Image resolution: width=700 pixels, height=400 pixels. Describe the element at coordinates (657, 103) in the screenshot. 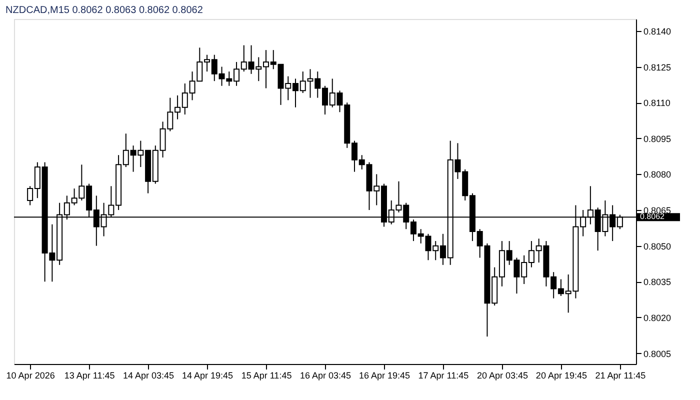

I see `y-tick-label: 0.8110` at that location.